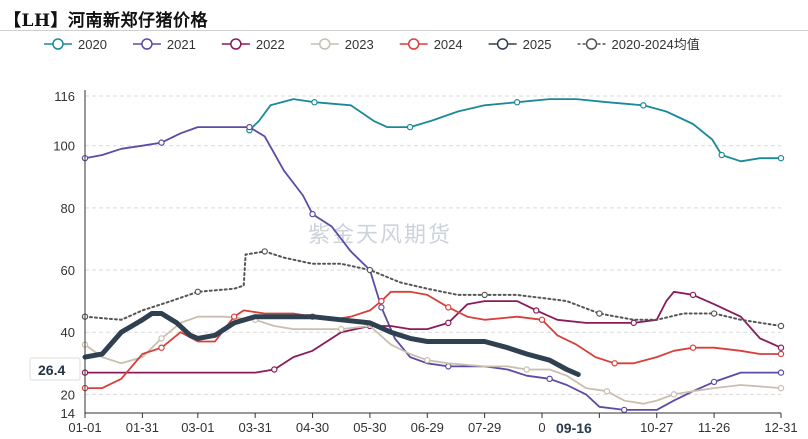  Describe the element at coordinates (84, 427) in the screenshot. I see `x-tick-label: 01-01` at that location.